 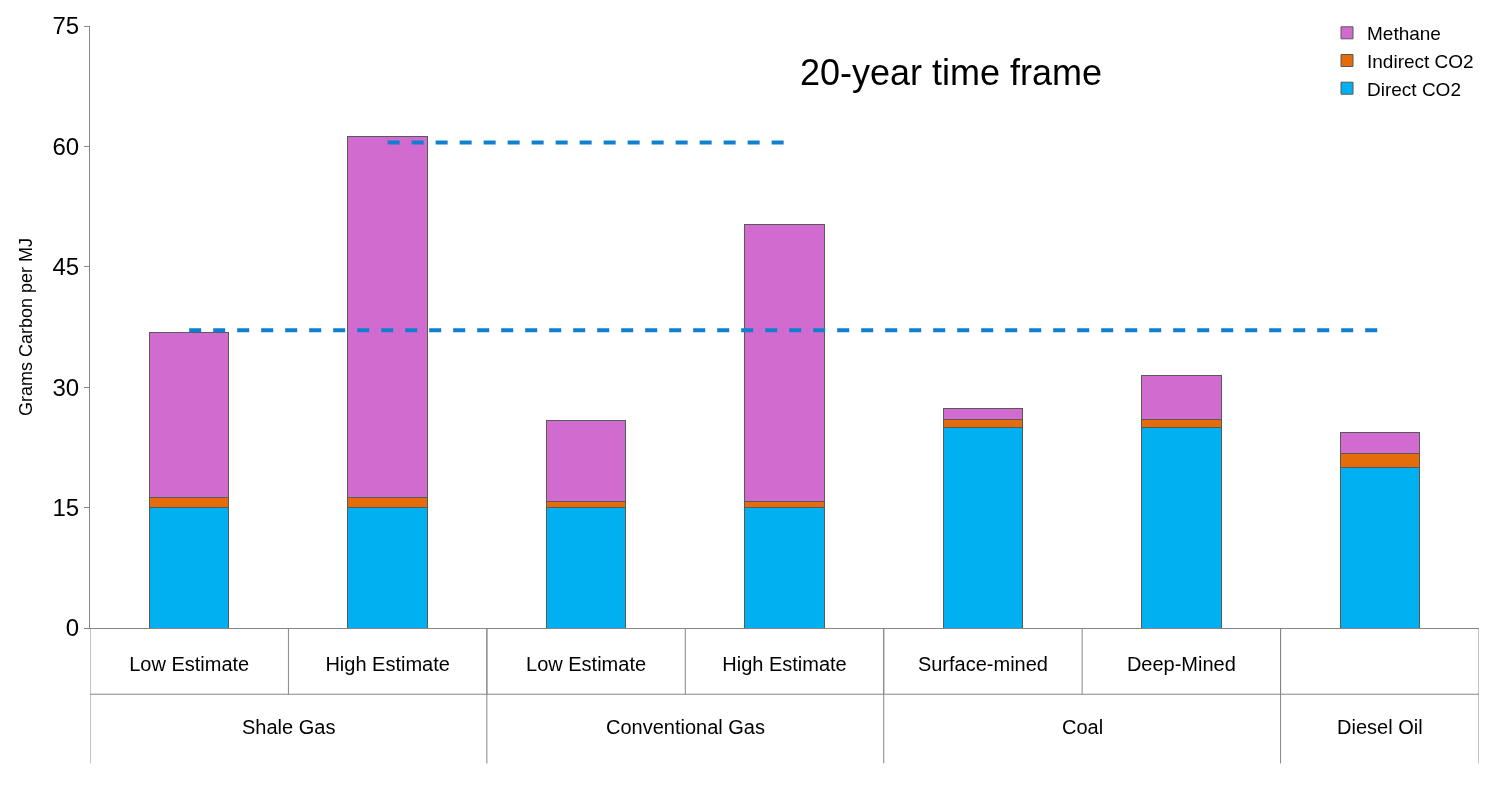 I want to click on y-tick-label: 75, so click(x=66, y=26).